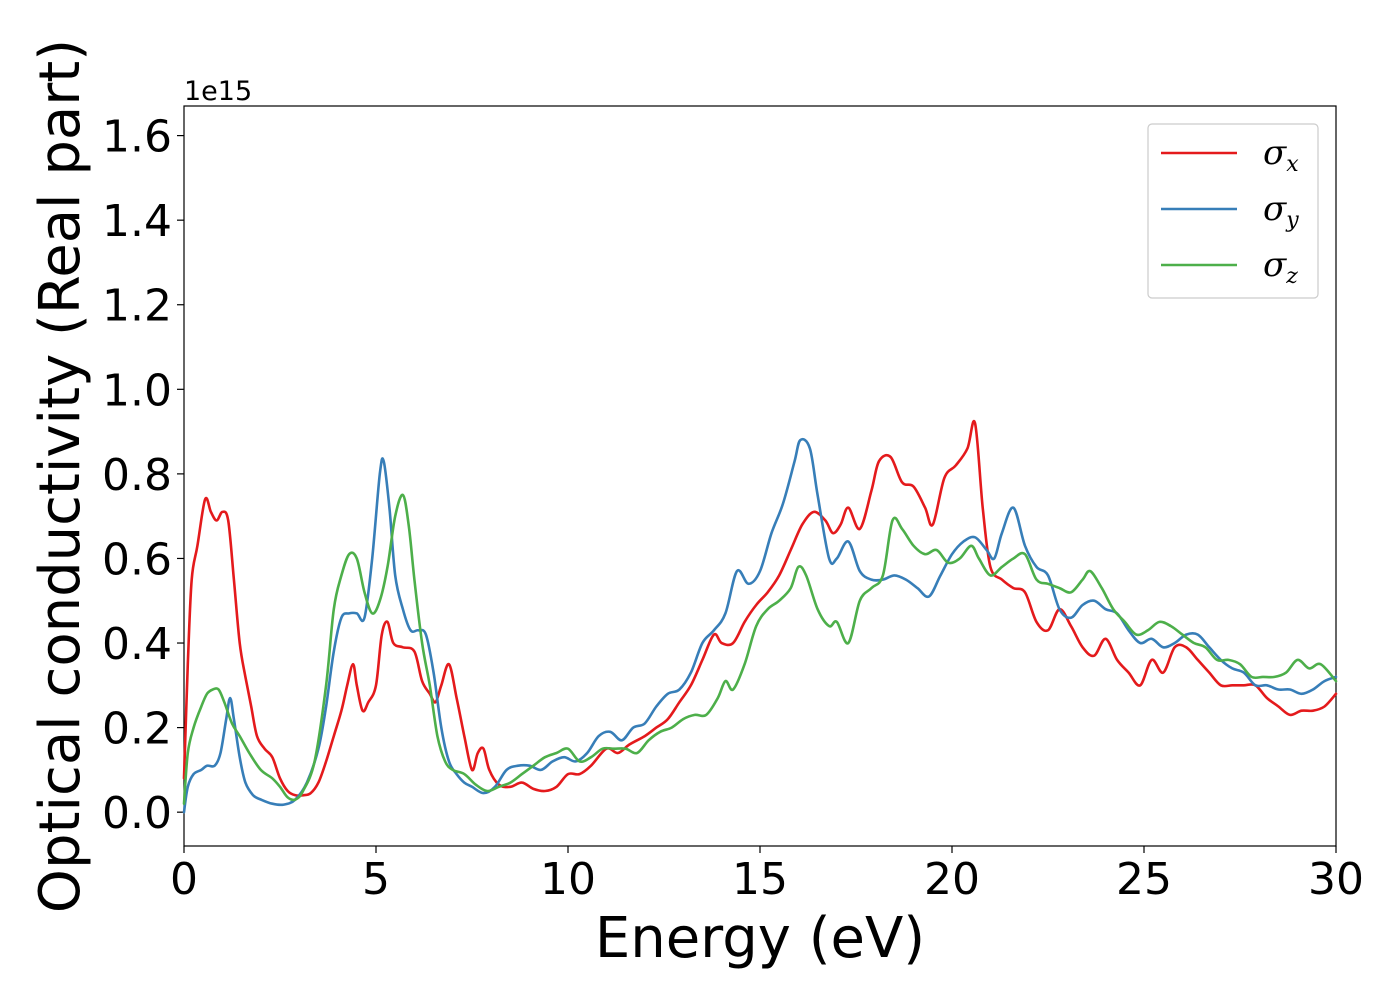  I want to click on y-tick-label: 0.8, so click(137, 475).